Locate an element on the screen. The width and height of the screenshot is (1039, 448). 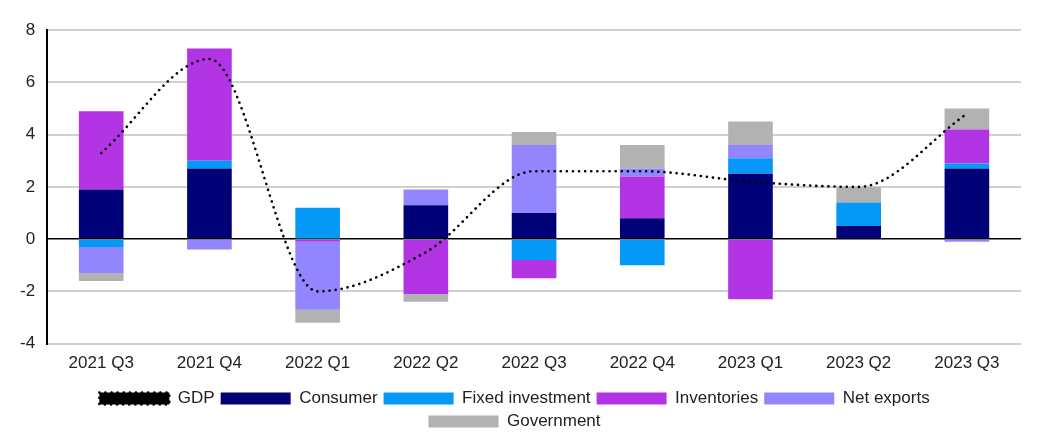
legend-label: Fixed investment is located at coordinates (526, 398).